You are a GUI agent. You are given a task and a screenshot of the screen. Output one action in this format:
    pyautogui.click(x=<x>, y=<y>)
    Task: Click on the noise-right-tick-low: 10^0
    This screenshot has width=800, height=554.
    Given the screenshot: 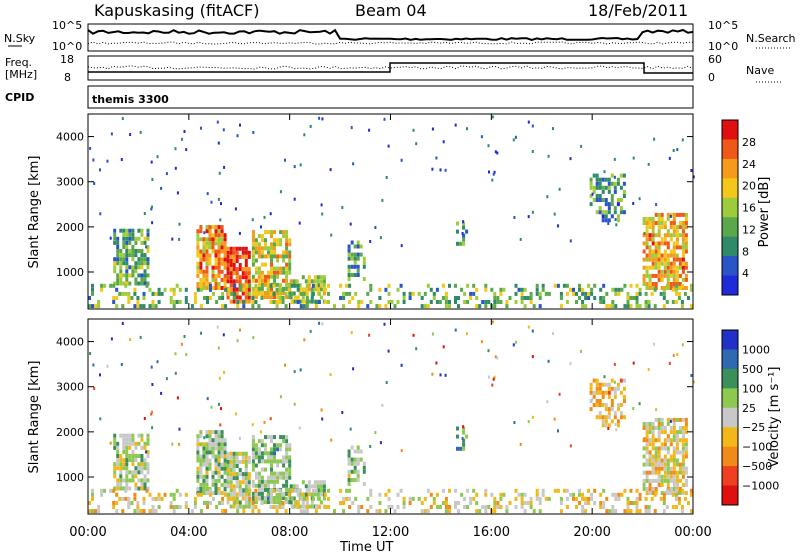 What is the action you would take?
    pyautogui.click(x=723, y=46)
    